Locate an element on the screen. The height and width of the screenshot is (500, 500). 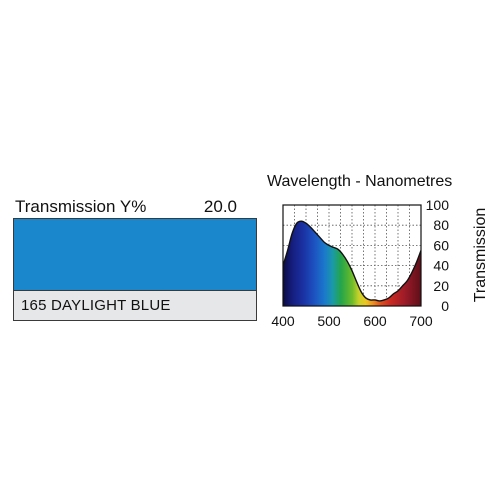
filter-swatch-panel: Transmission Y% 20.0 165 DAYLIGHT BLUE is located at coordinates (136, 260).